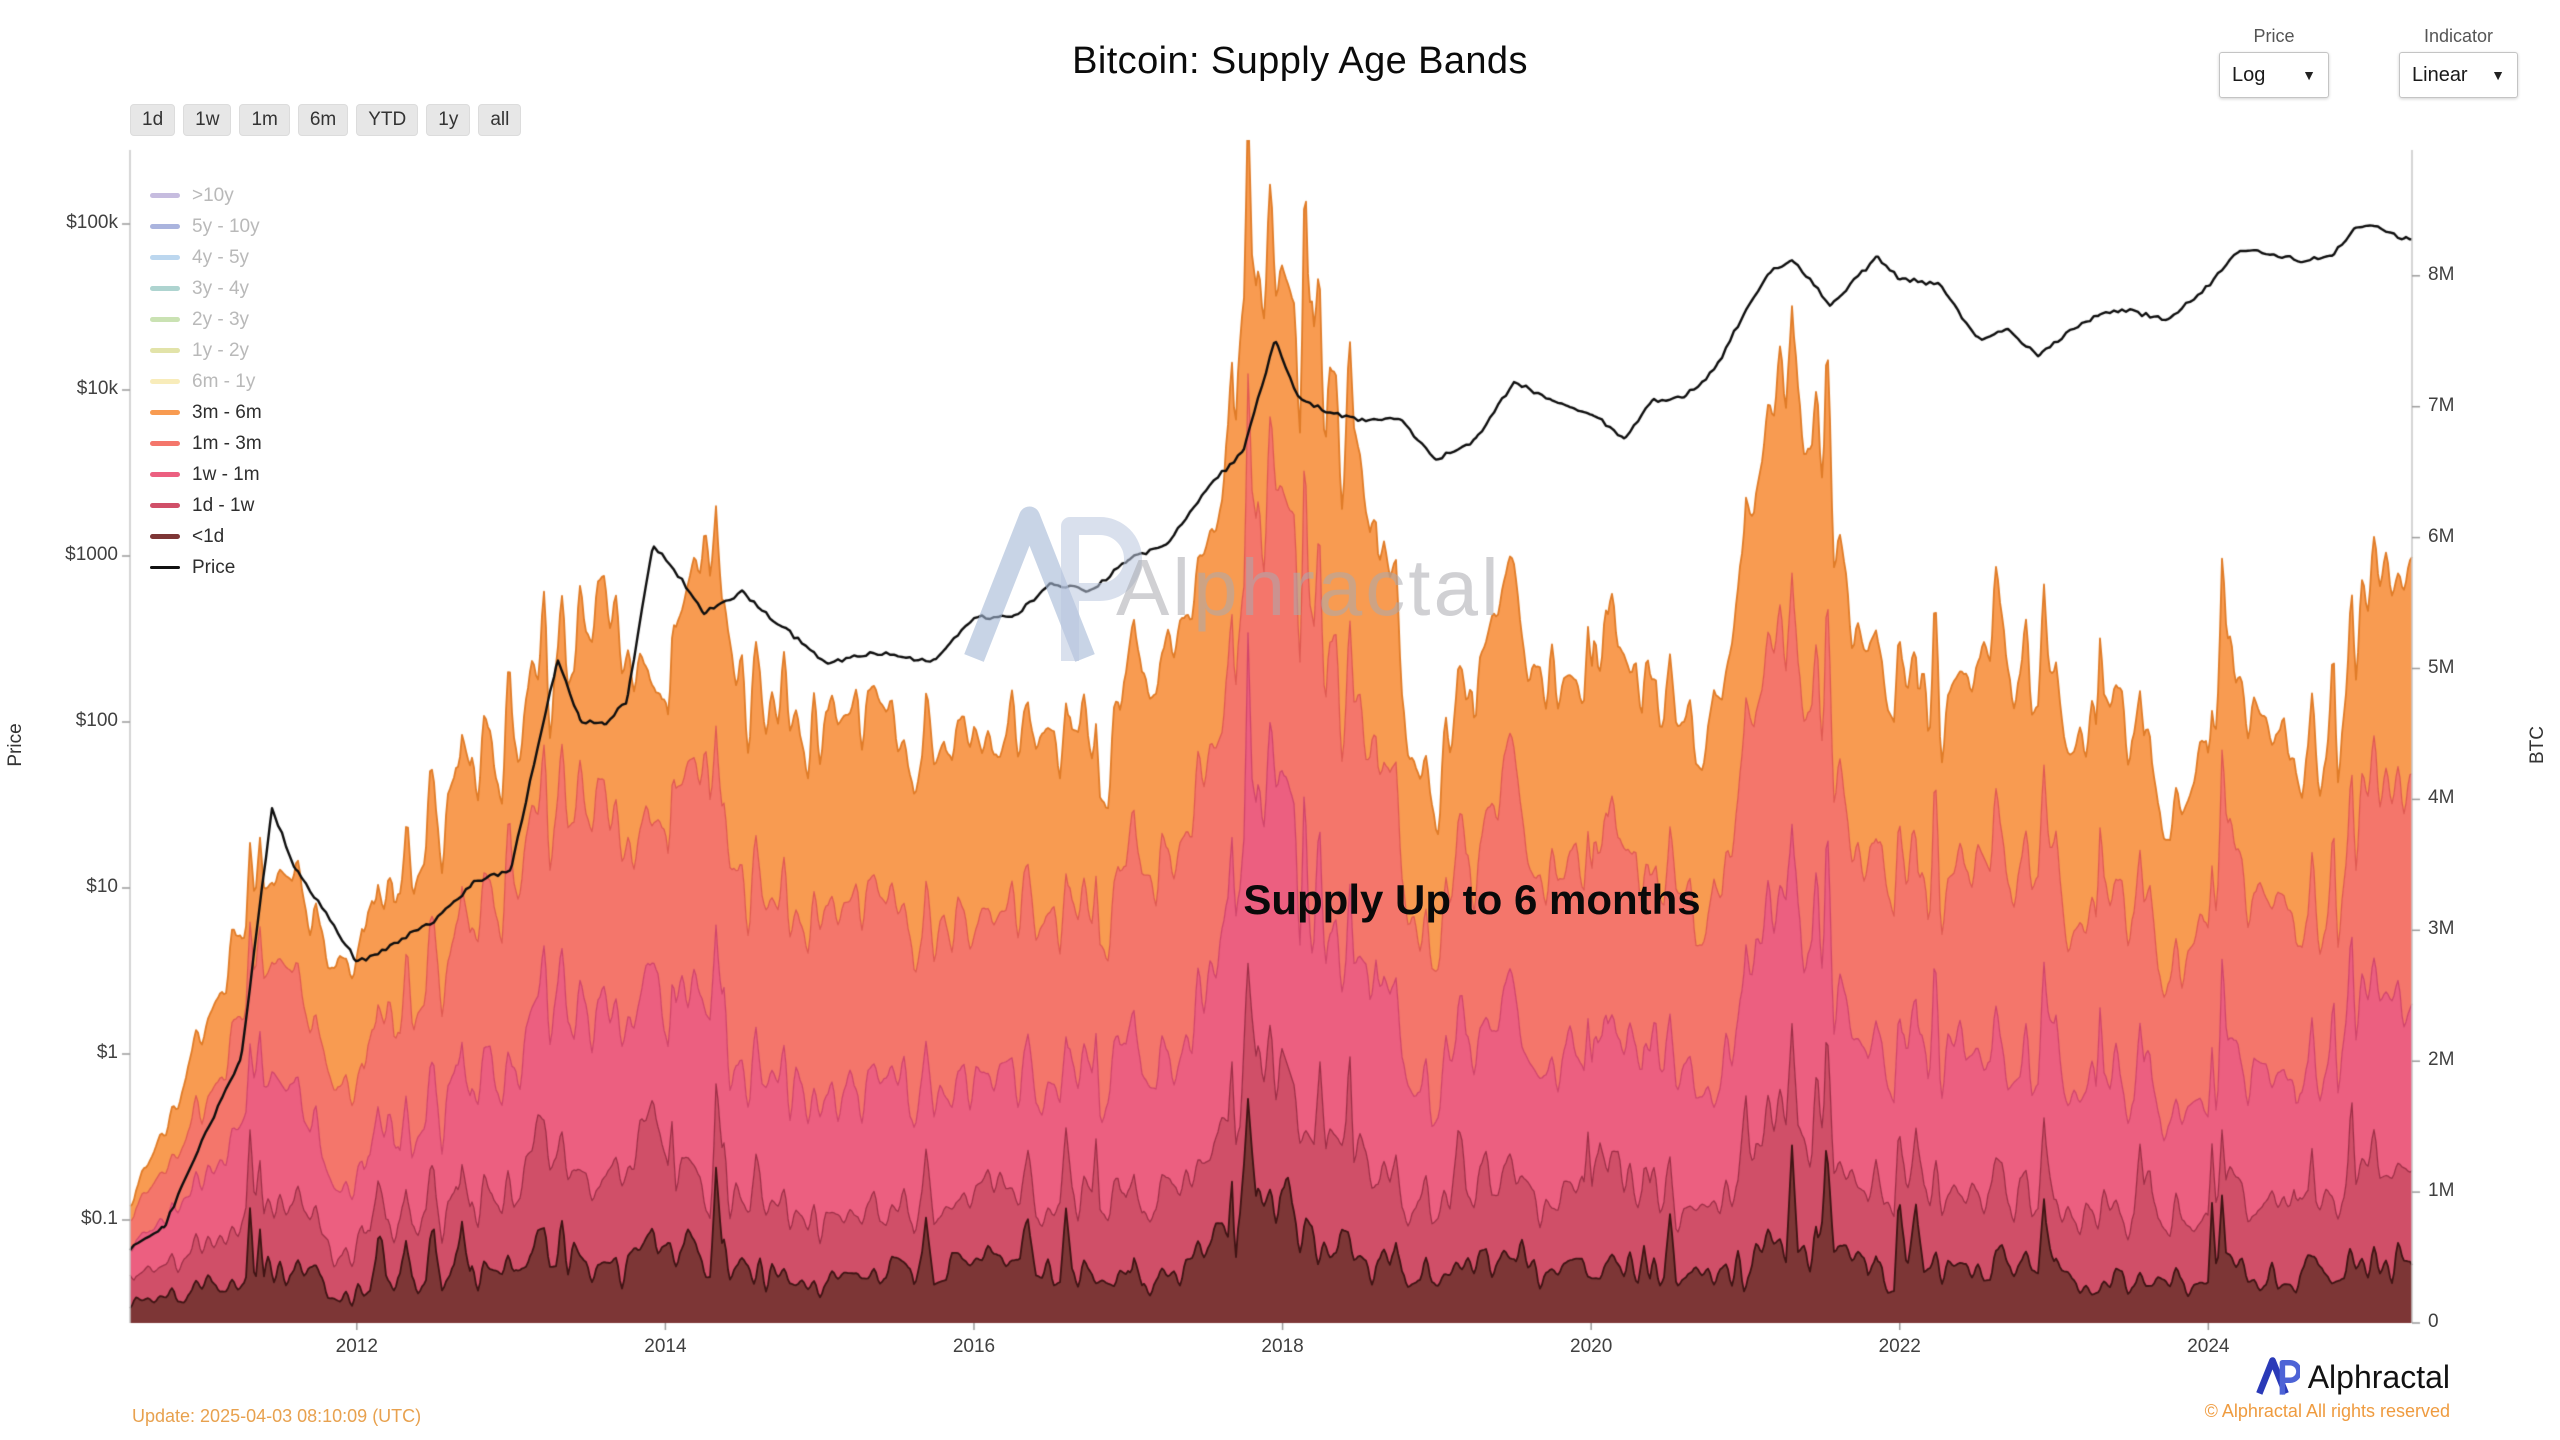 This screenshot has height=1440, width=2560. What do you see at coordinates (2441, 667) in the screenshot?
I see `btc-tick-5m: 5M` at bounding box center [2441, 667].